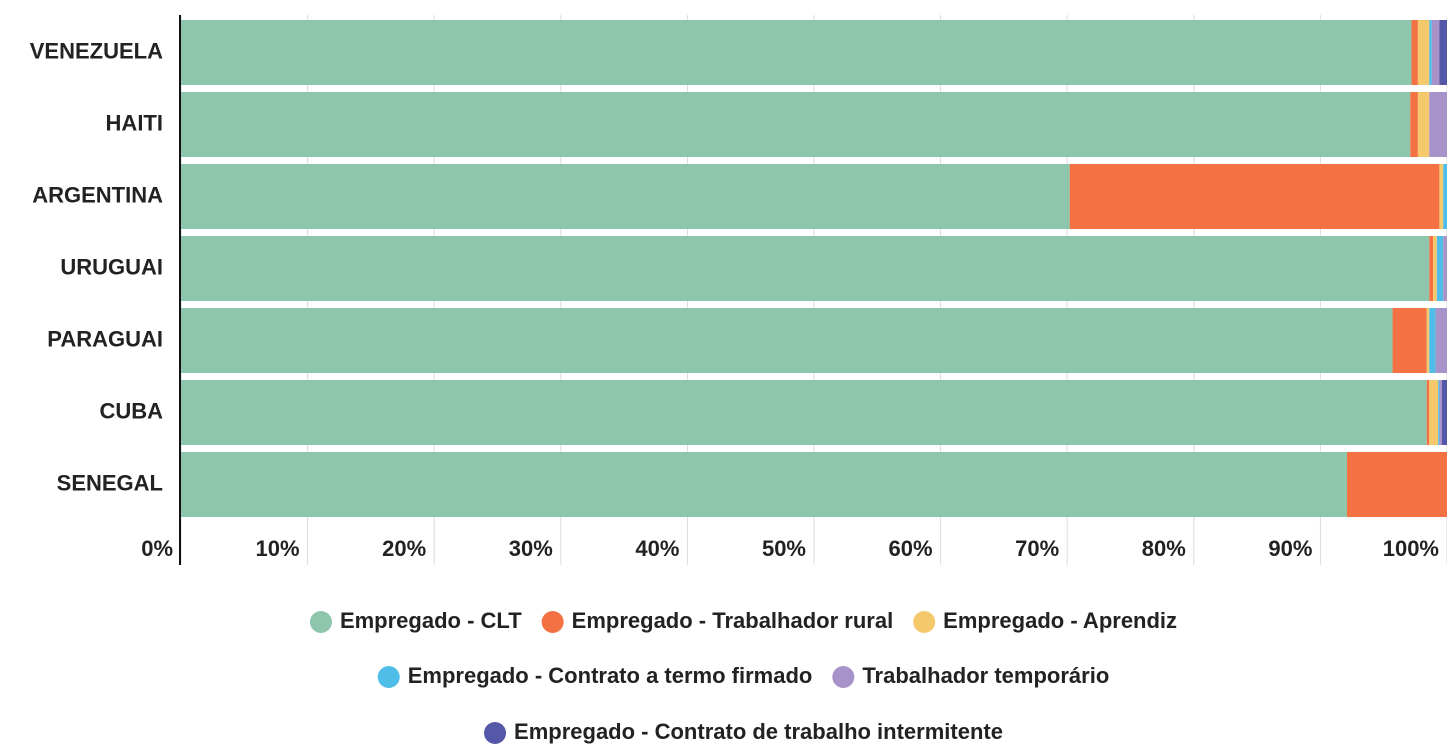  I want to click on legend-label: Trabalhador temporário, so click(985, 675).